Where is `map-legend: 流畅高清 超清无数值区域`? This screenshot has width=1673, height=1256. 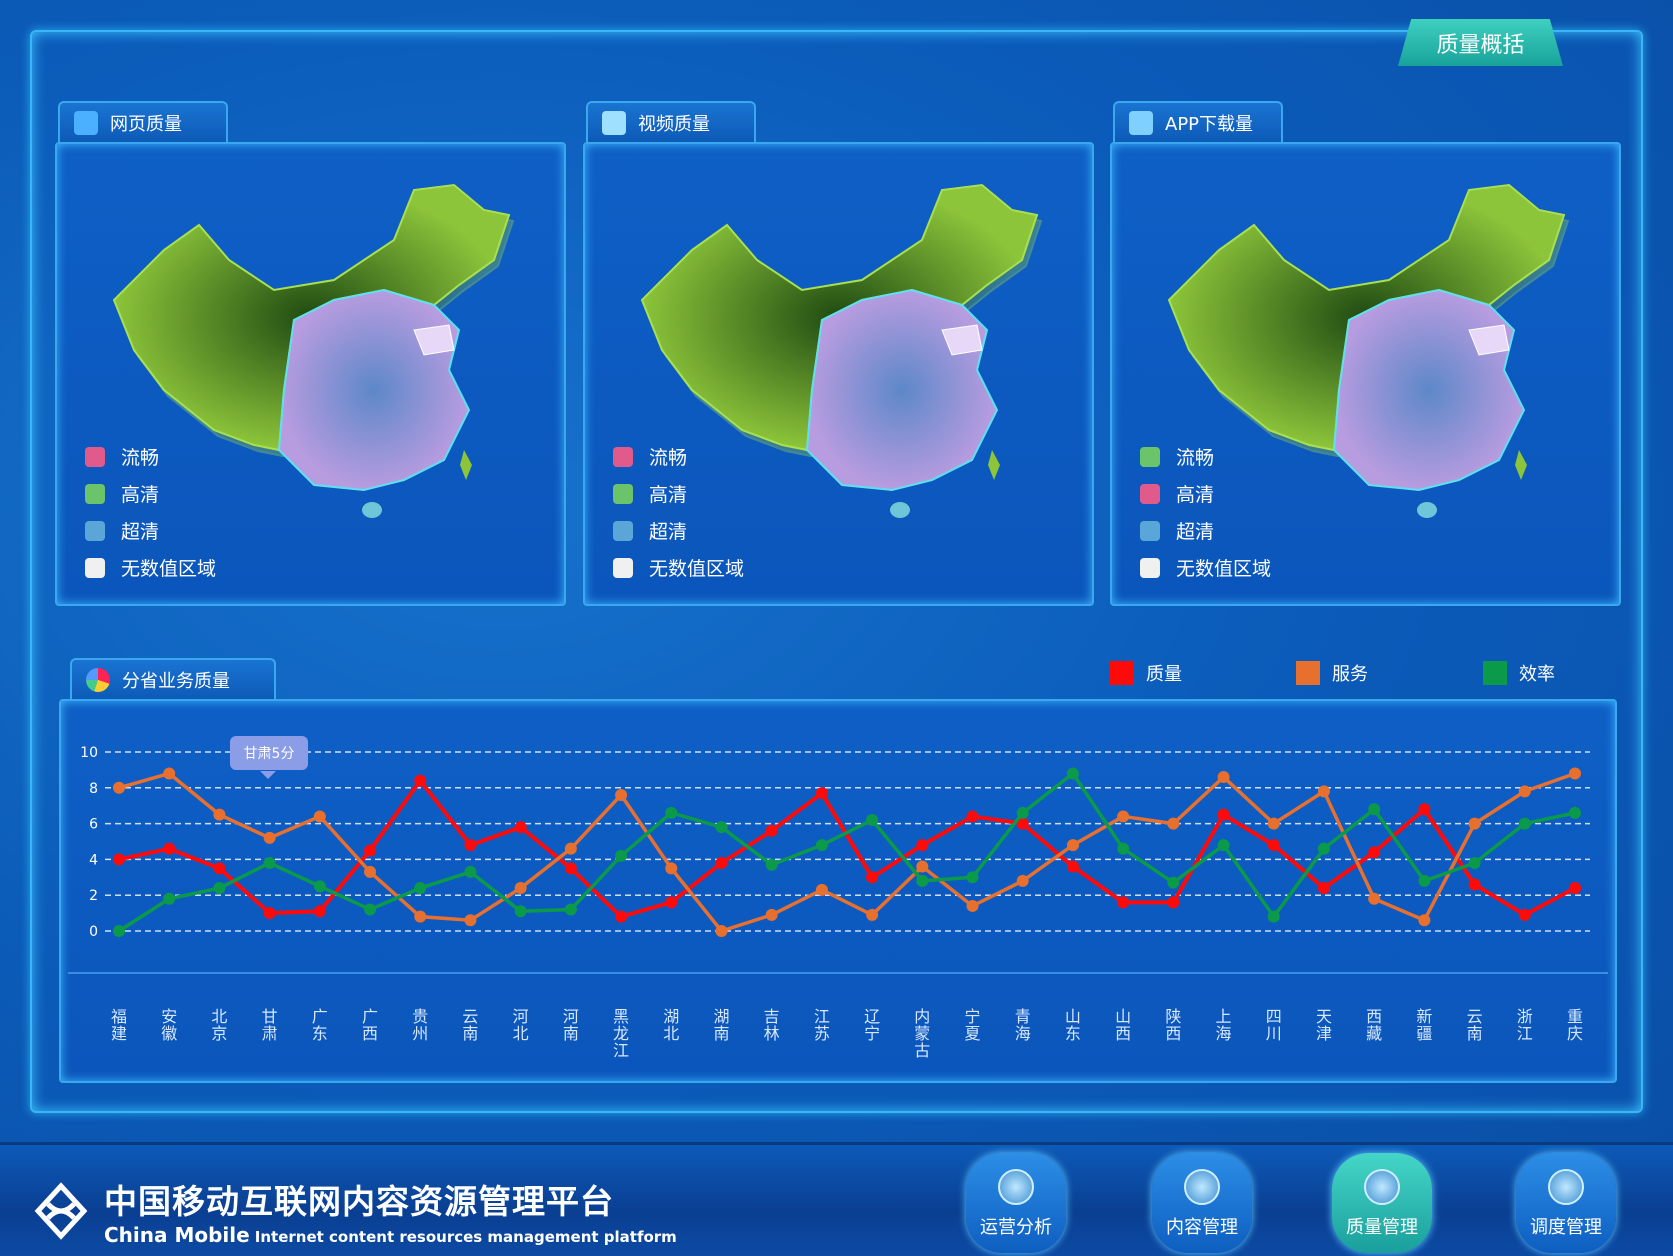
map-legend: 流畅高清 超清无数值区域 is located at coordinates (1205, 512).